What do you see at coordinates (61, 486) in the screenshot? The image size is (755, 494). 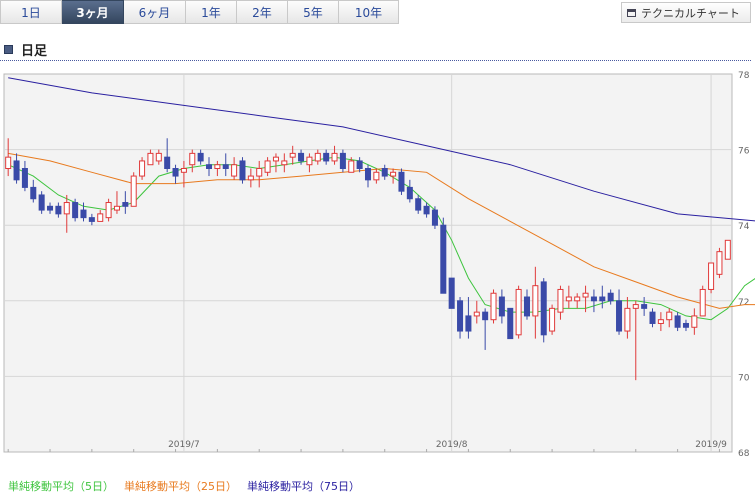 I see `legend-ma5: 単純移動平均（5日）` at bounding box center [61, 486].